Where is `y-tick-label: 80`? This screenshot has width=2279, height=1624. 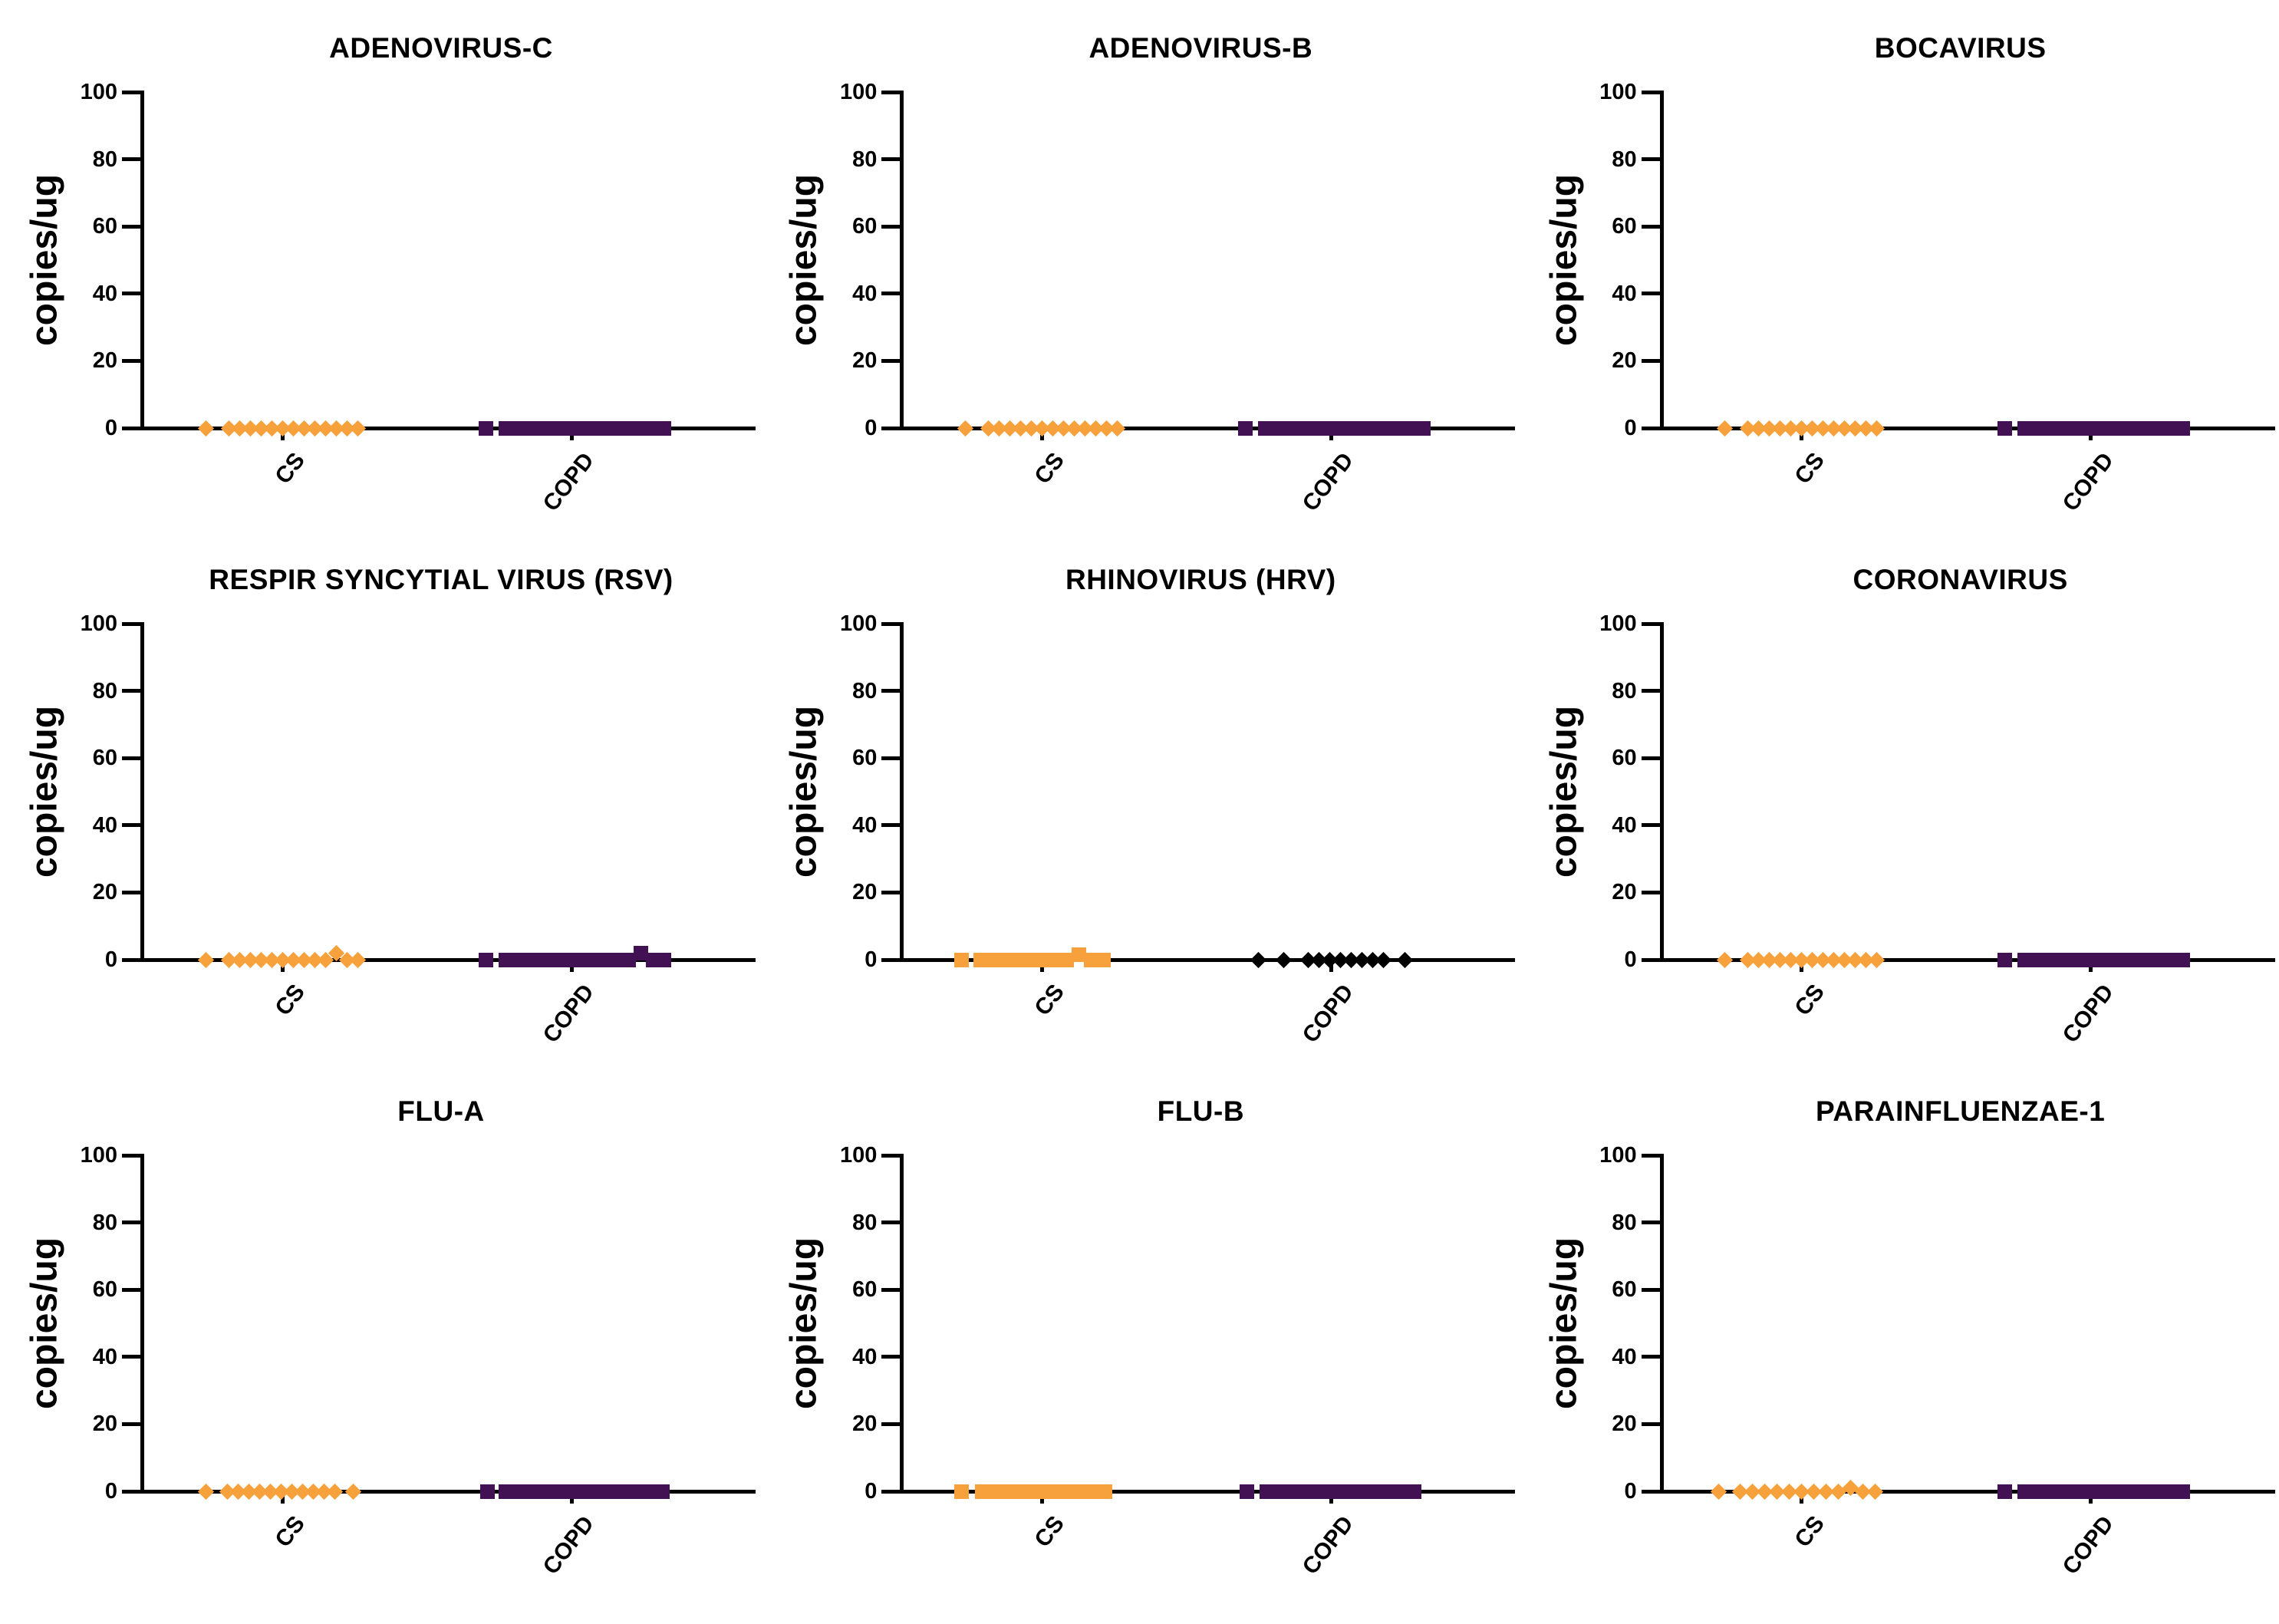 y-tick-label: 80 is located at coordinates (1624, 159).